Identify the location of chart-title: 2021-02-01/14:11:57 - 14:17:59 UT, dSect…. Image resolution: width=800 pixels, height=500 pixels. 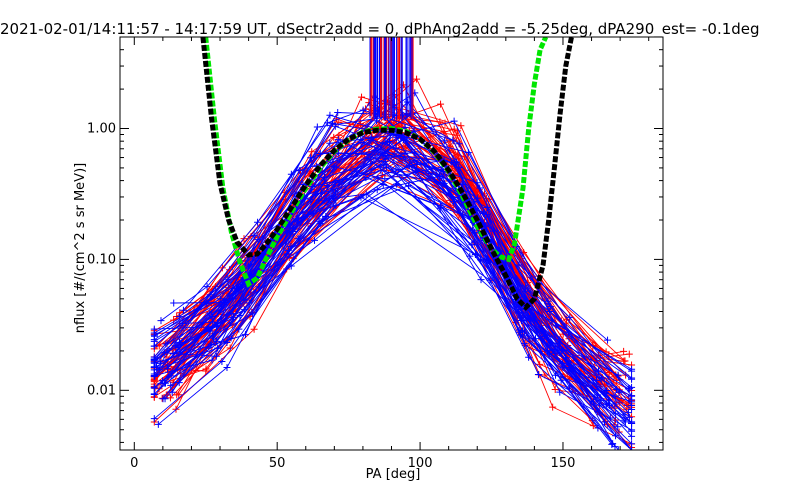
(380, 29).